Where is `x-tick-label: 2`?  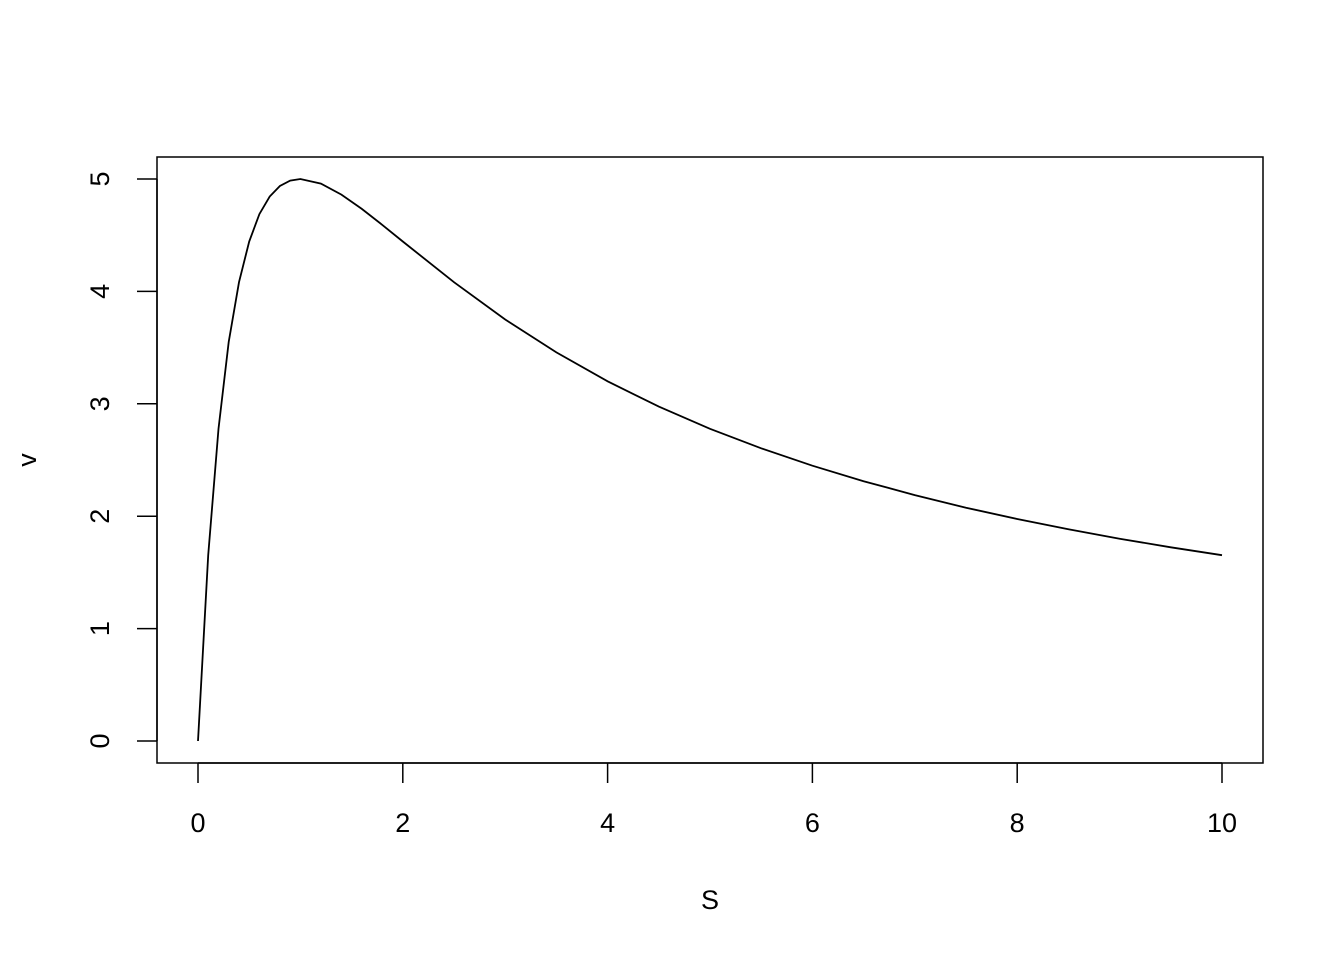 x-tick-label: 2 is located at coordinates (402, 823).